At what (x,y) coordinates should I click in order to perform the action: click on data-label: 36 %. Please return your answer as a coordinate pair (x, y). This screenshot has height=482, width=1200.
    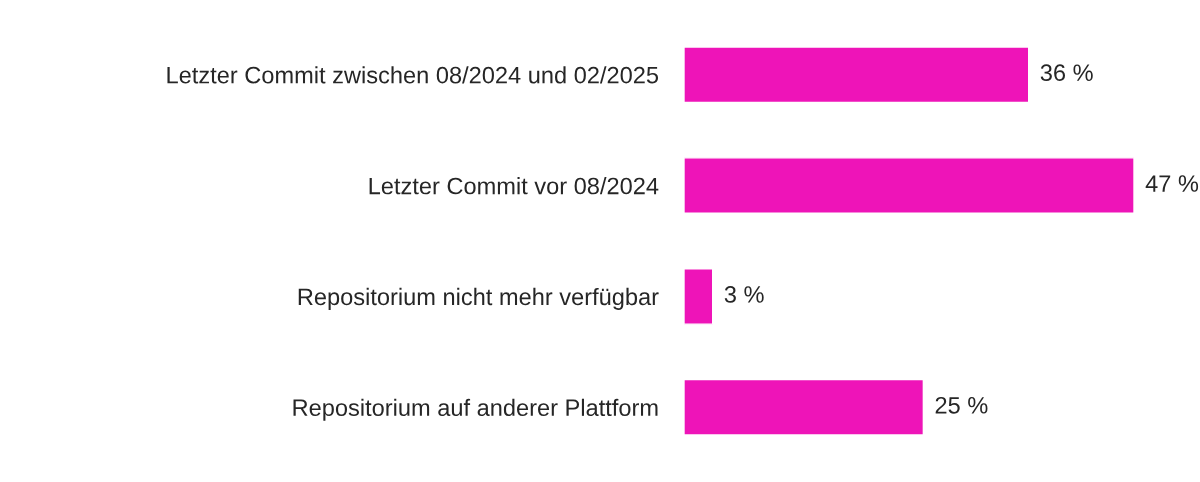
    Looking at the image, I should click on (1066, 73).